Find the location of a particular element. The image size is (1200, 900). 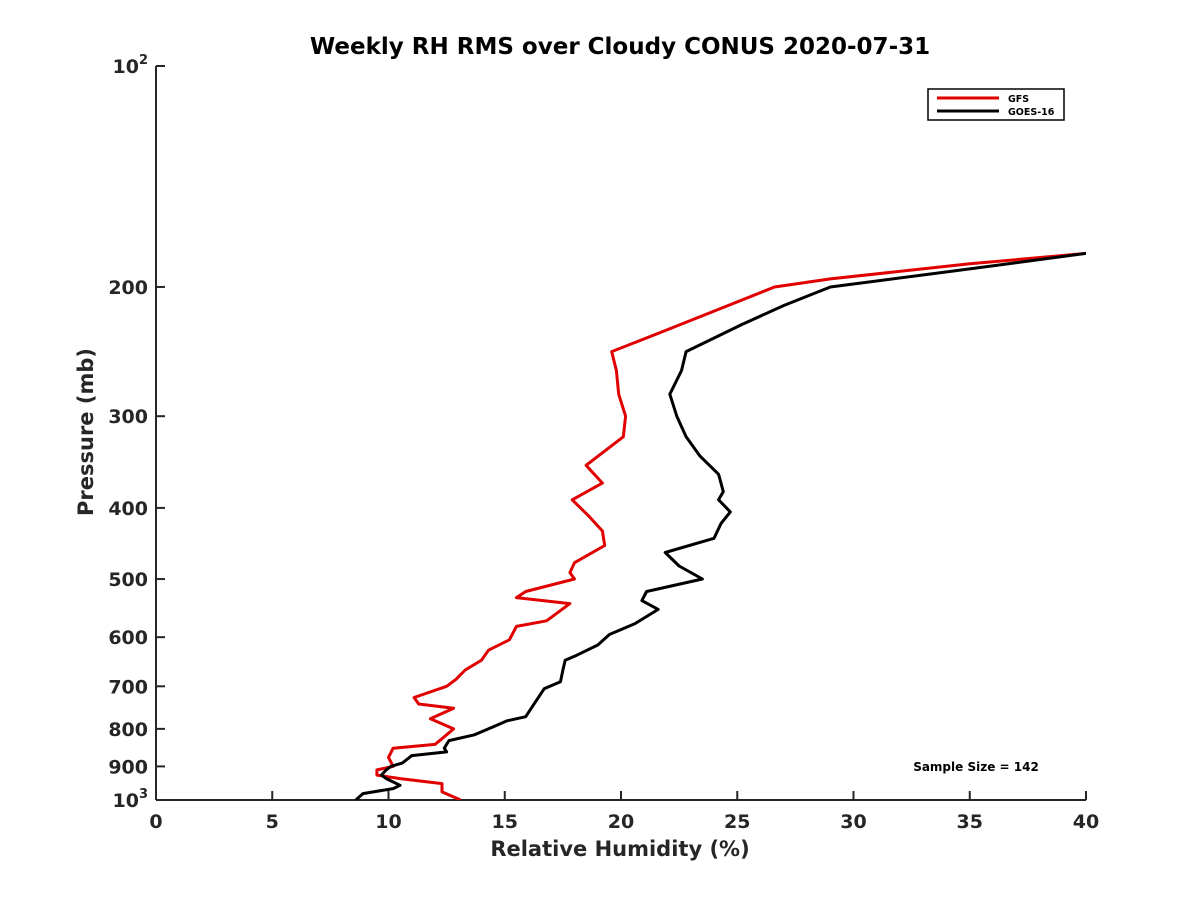

y-axis-label: Pressure (mb) is located at coordinates (86, 432).